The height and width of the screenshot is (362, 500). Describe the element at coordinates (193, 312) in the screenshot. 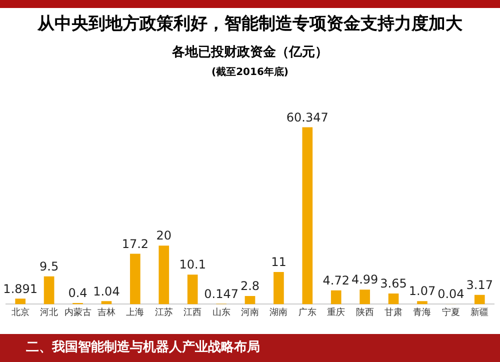

I see `x-tick-label: 江西` at that location.